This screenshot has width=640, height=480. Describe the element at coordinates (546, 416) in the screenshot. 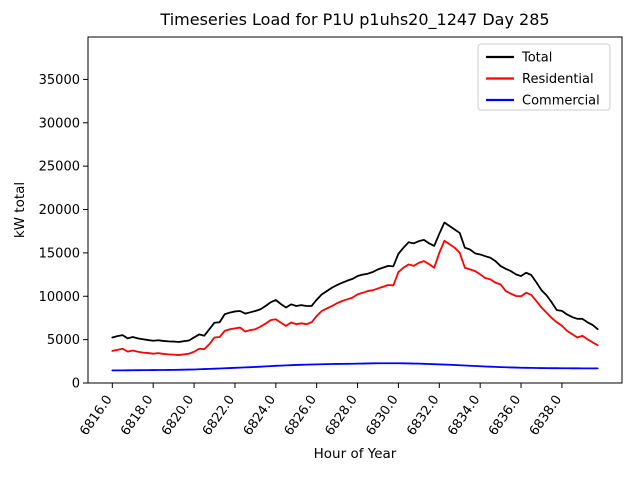

I see `x-tick-label: 6838.0` at that location.